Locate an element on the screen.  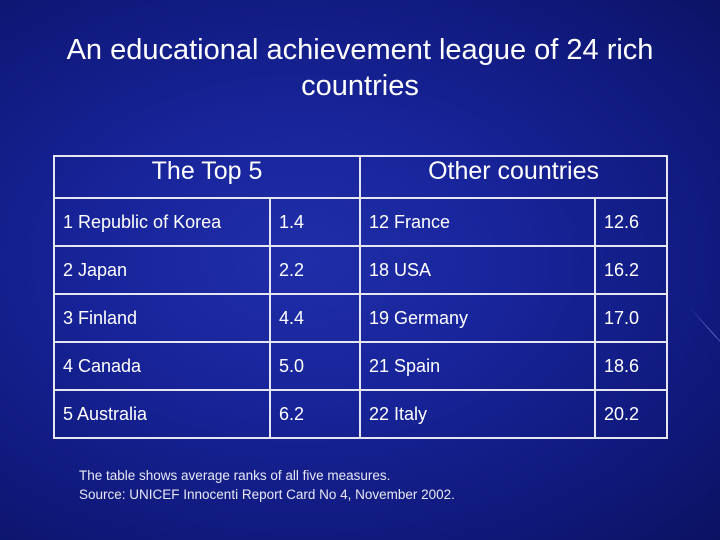
table-row: 1 Republic of Korea 1.4 12 France 12.6 is located at coordinates (361, 222).